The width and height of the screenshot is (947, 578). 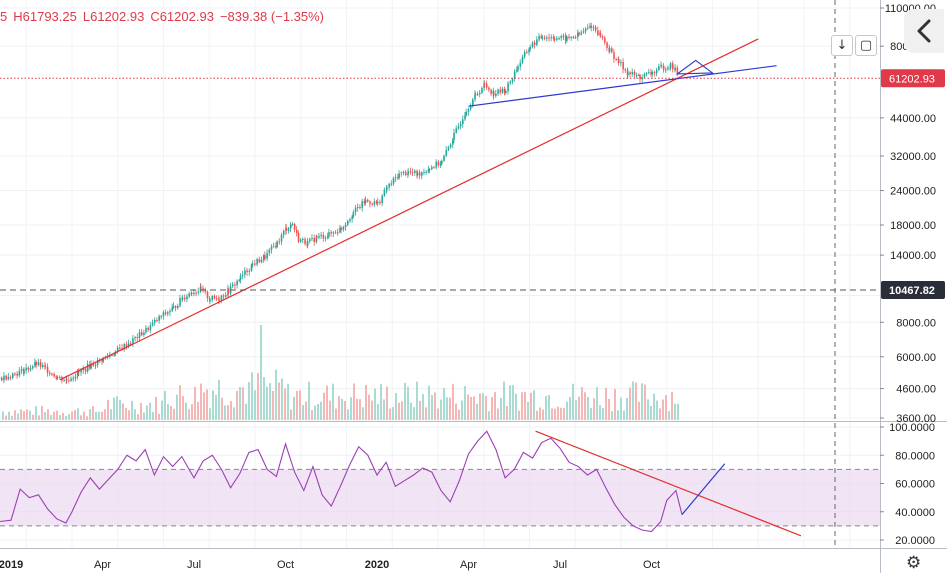 What do you see at coordinates (924, 31) in the screenshot?
I see `back-button` at bounding box center [924, 31].